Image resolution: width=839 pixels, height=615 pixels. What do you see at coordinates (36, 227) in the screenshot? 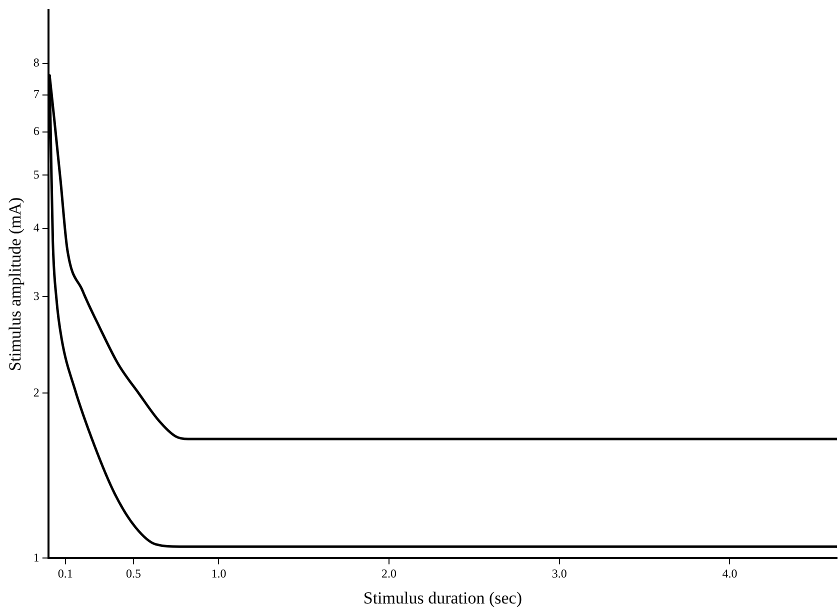
I see `y-tick-label: 4` at bounding box center [36, 227].